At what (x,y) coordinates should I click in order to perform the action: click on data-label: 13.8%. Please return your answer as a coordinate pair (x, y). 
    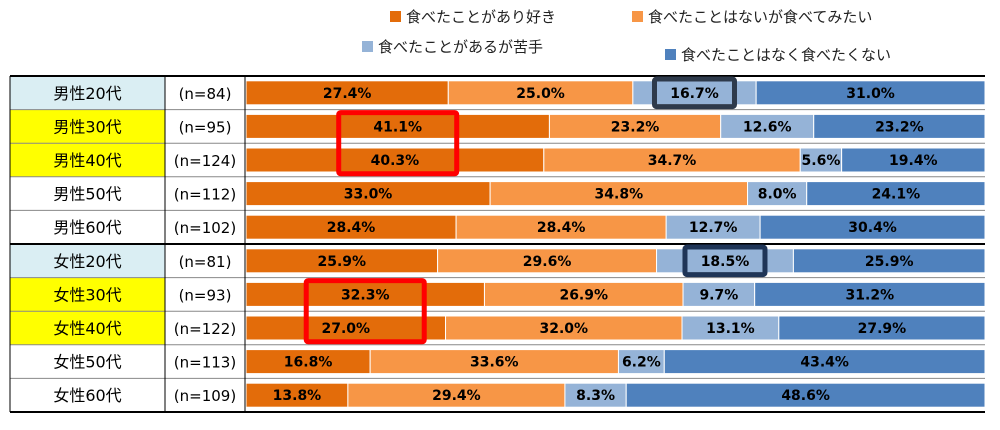
    Looking at the image, I should click on (297, 396).